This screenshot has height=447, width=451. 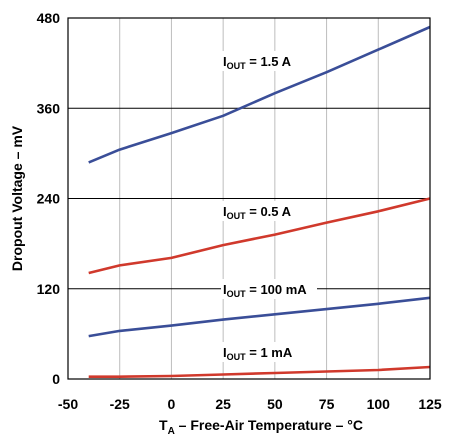 I want to click on x-tick-label: 50, so click(x=275, y=404).